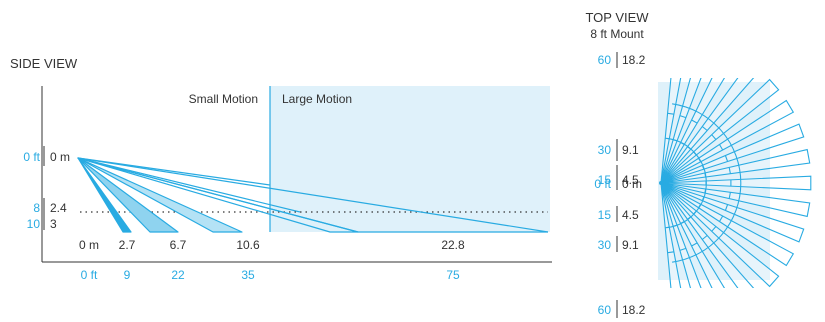 Image resolution: width=825 pixels, height=322 pixels. Describe the element at coordinates (453, 275) in the screenshot. I see `dist-ft-4: 75` at that location.